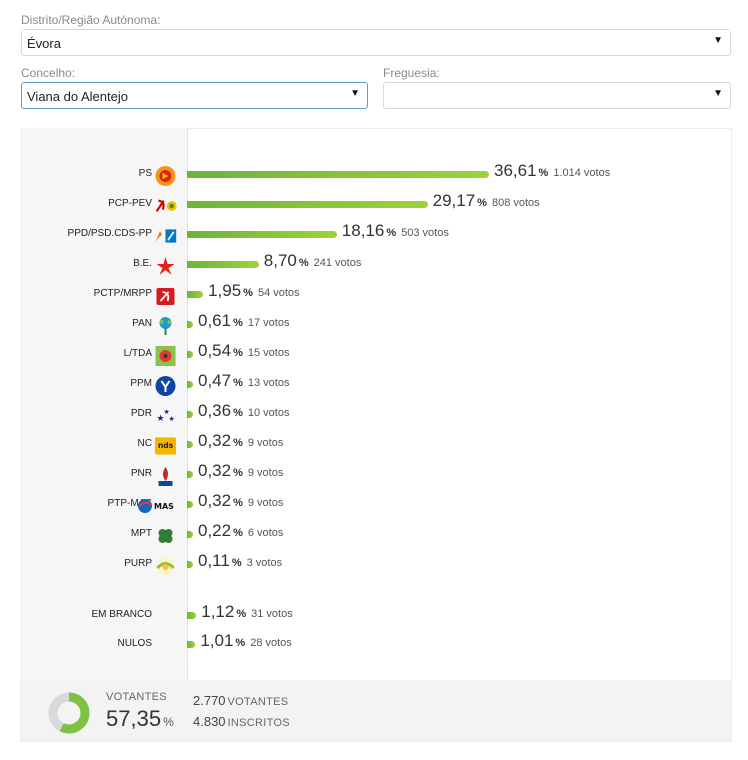 This screenshot has height=760, width=748. What do you see at coordinates (138, 563) in the screenshot?
I see `party-name: PURP` at bounding box center [138, 563].